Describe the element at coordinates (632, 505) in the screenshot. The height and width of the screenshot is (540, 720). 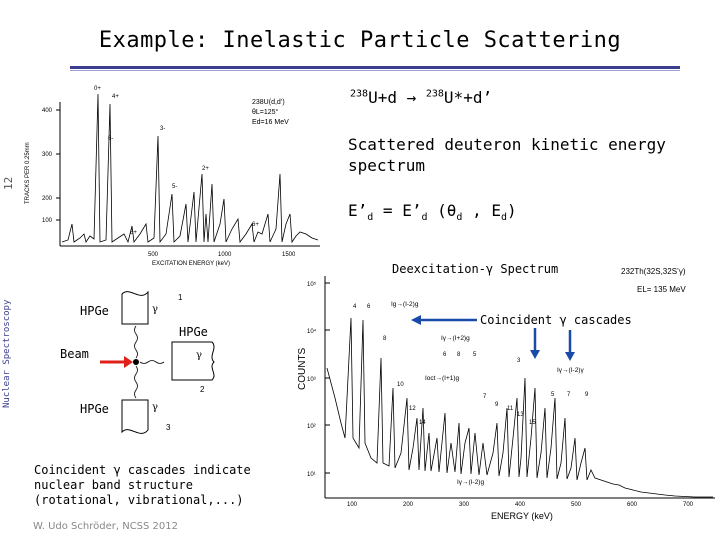
I see `gamma-xtick: 600` at that location.